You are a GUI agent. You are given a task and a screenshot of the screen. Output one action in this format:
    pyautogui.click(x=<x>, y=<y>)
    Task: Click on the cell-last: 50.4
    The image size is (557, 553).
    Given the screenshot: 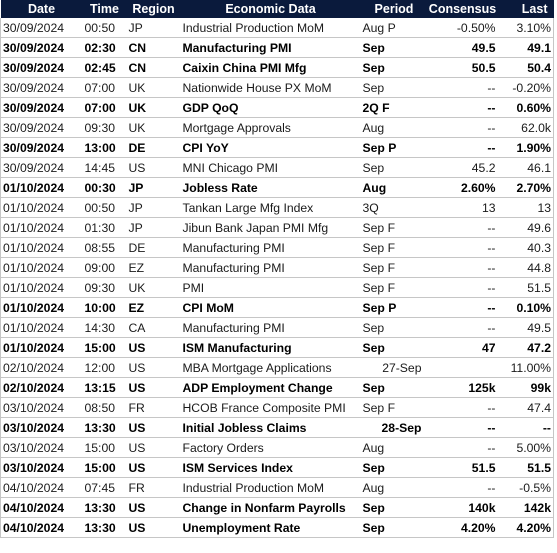 What is the action you would take?
    pyautogui.click(x=525, y=67)
    